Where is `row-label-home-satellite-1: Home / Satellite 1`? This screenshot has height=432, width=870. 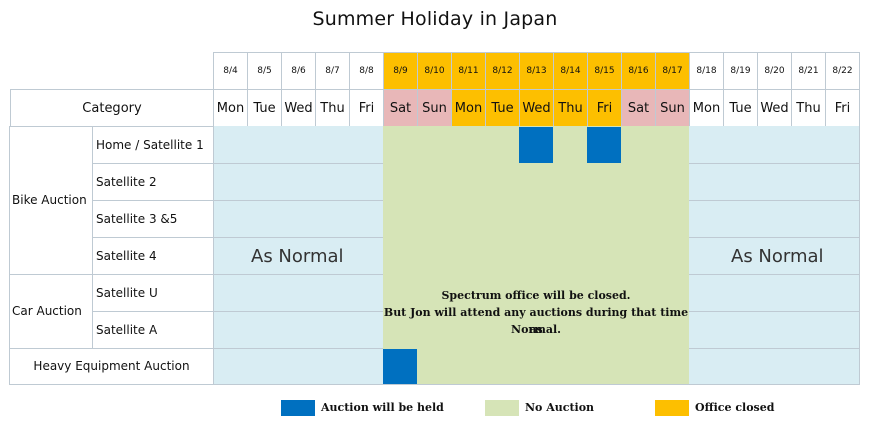
row-label-home-satellite-1: Home / Satellite 1 is located at coordinates (150, 144).